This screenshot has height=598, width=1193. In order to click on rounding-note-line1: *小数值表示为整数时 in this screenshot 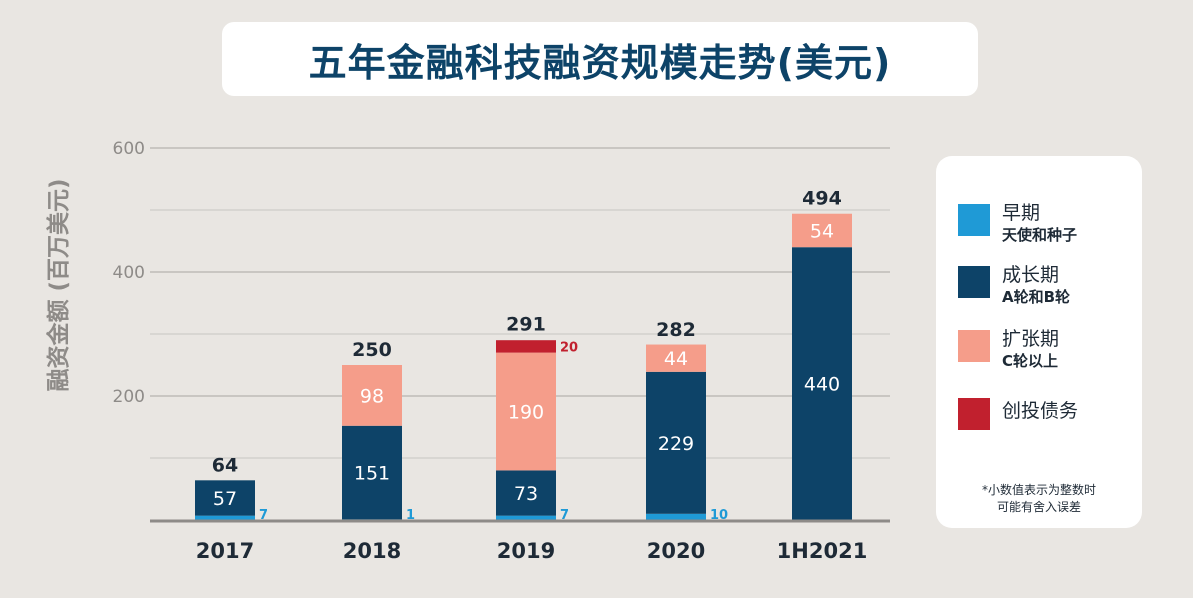, I will do `click(1038, 490)`.